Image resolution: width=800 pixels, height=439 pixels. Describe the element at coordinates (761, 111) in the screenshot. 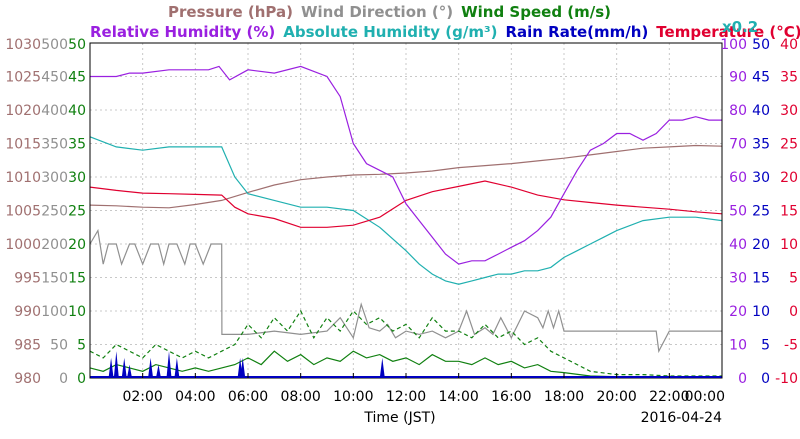

I see `y-tick-rain: 40` at that location.